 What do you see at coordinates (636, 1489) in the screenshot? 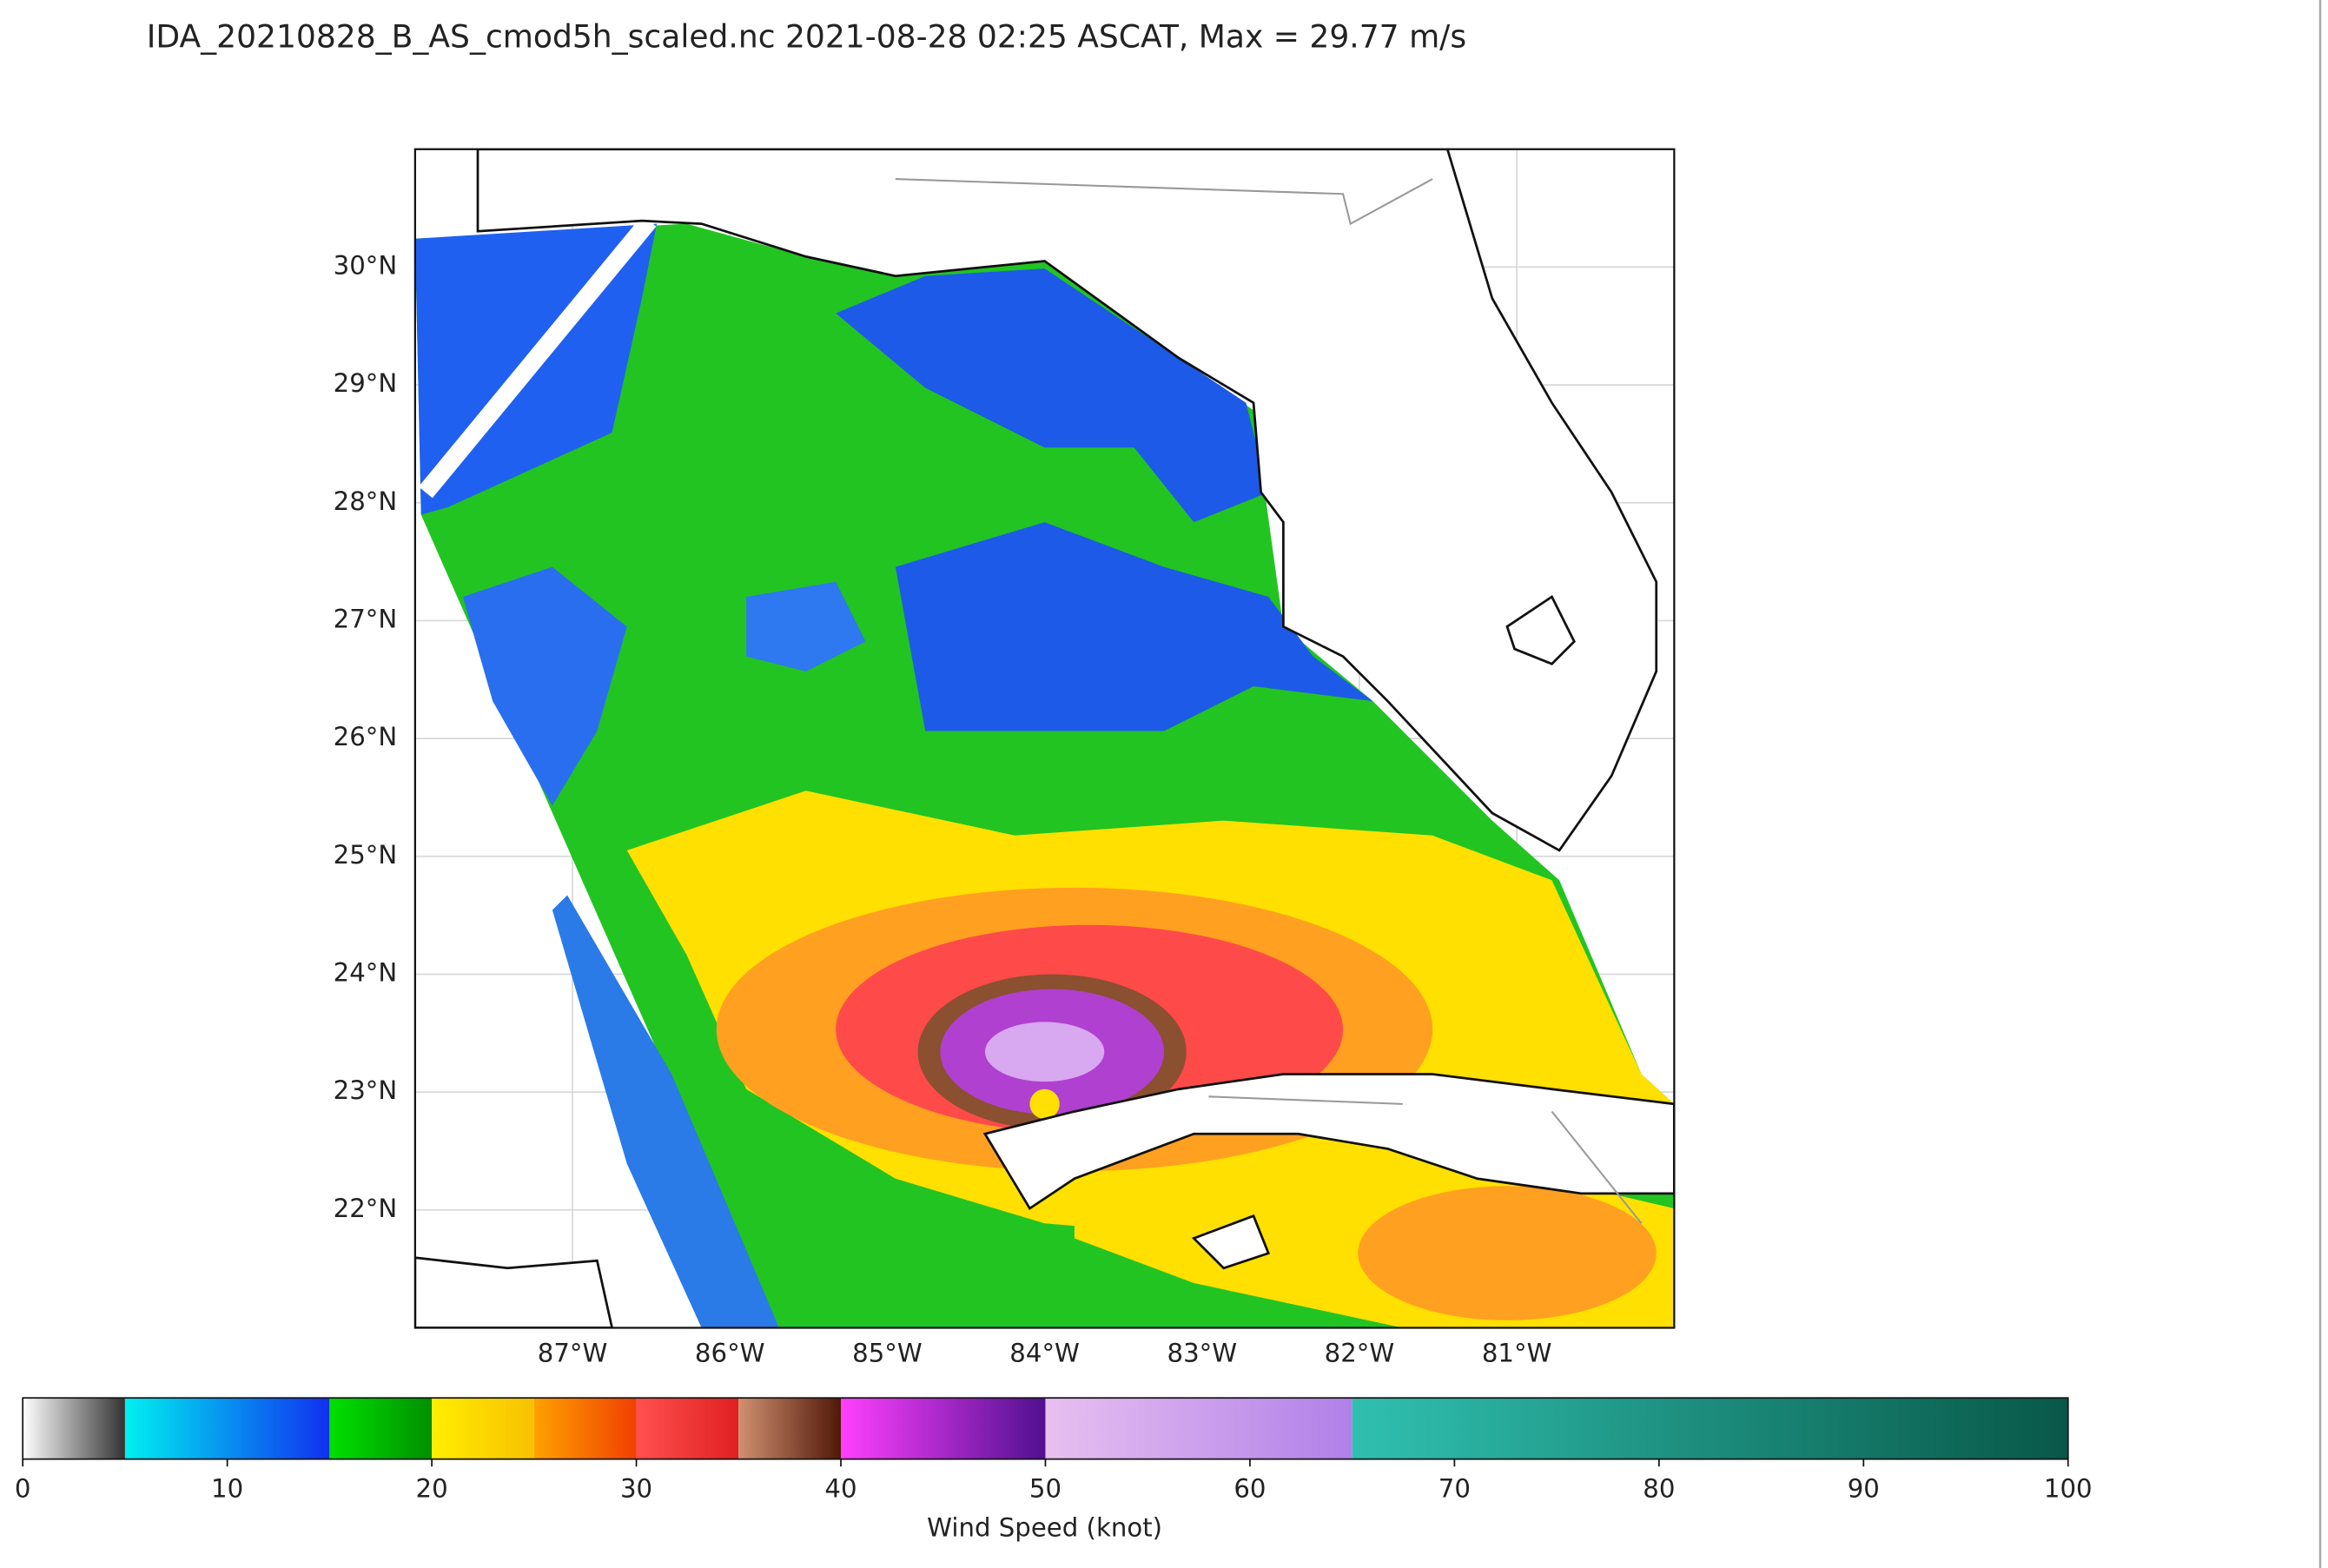
I see `colorbar-tick-label: 30` at bounding box center [636, 1489].